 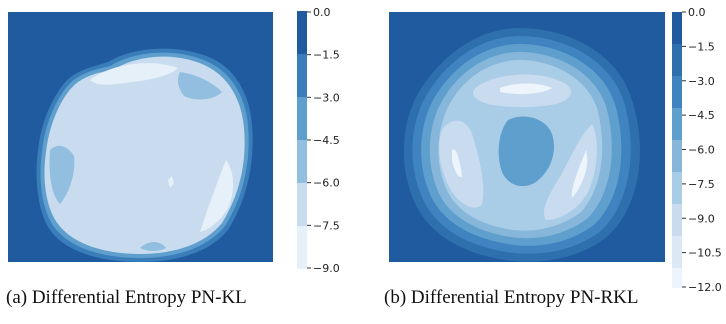 What do you see at coordinates (697, 12) in the screenshot?
I see `colorbar-b-tick-label: 0.0` at bounding box center [697, 12].